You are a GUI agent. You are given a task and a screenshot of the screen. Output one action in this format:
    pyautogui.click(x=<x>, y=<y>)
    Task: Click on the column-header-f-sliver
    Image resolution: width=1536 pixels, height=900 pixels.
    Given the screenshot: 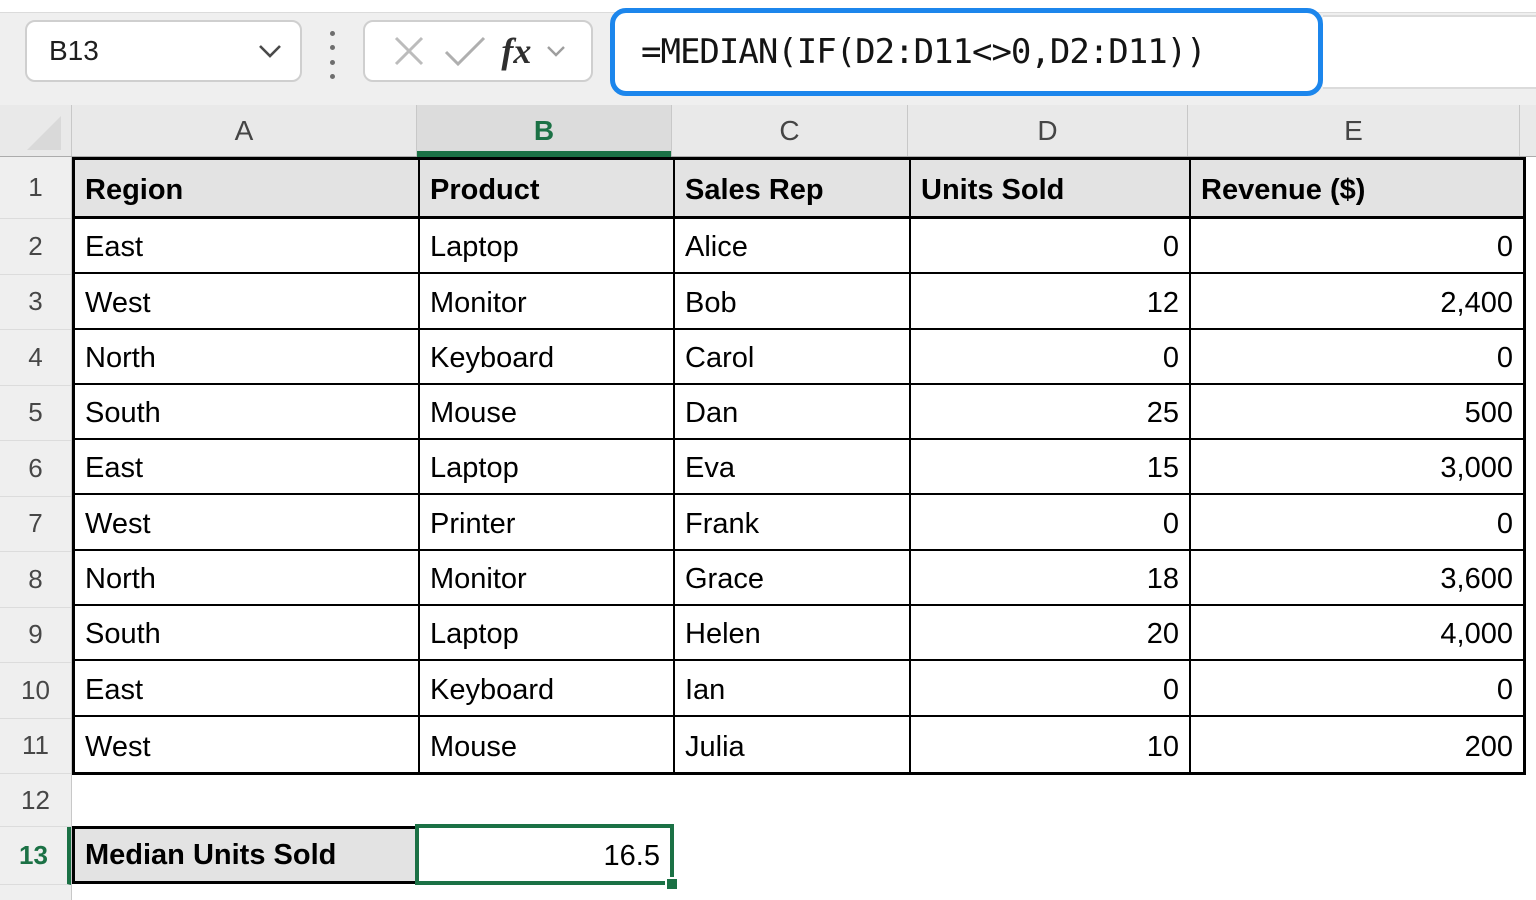 What is the action you would take?
    pyautogui.click(x=1528, y=130)
    